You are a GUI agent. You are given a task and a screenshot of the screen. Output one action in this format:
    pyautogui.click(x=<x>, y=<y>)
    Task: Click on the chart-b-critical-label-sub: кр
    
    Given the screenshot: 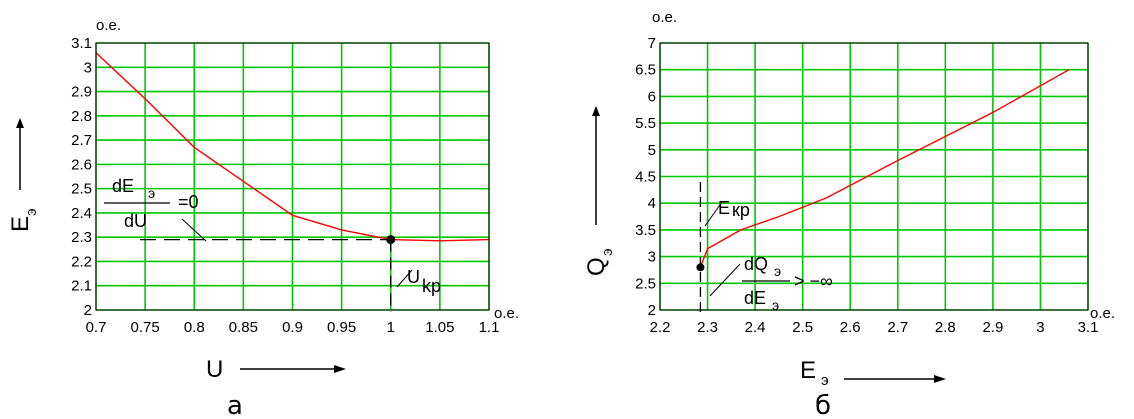 What is the action you would take?
    pyautogui.click(x=741, y=210)
    